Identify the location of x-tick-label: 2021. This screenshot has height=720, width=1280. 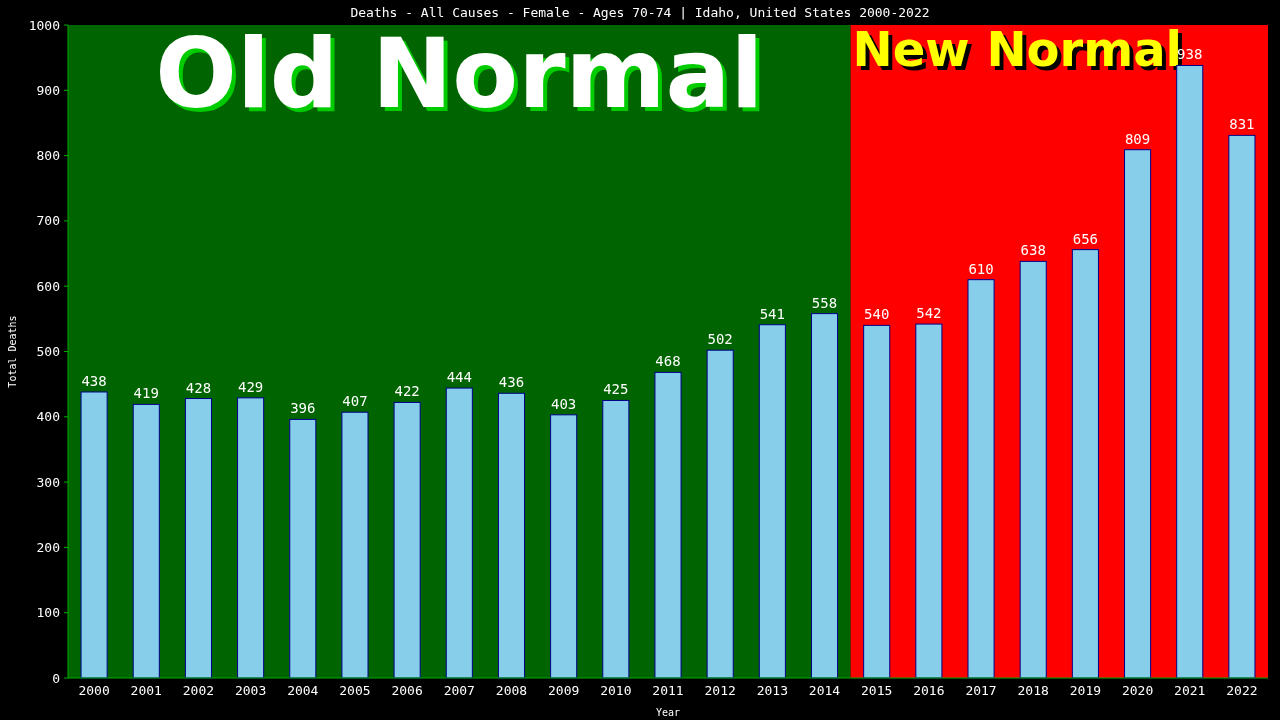
(1190, 690).